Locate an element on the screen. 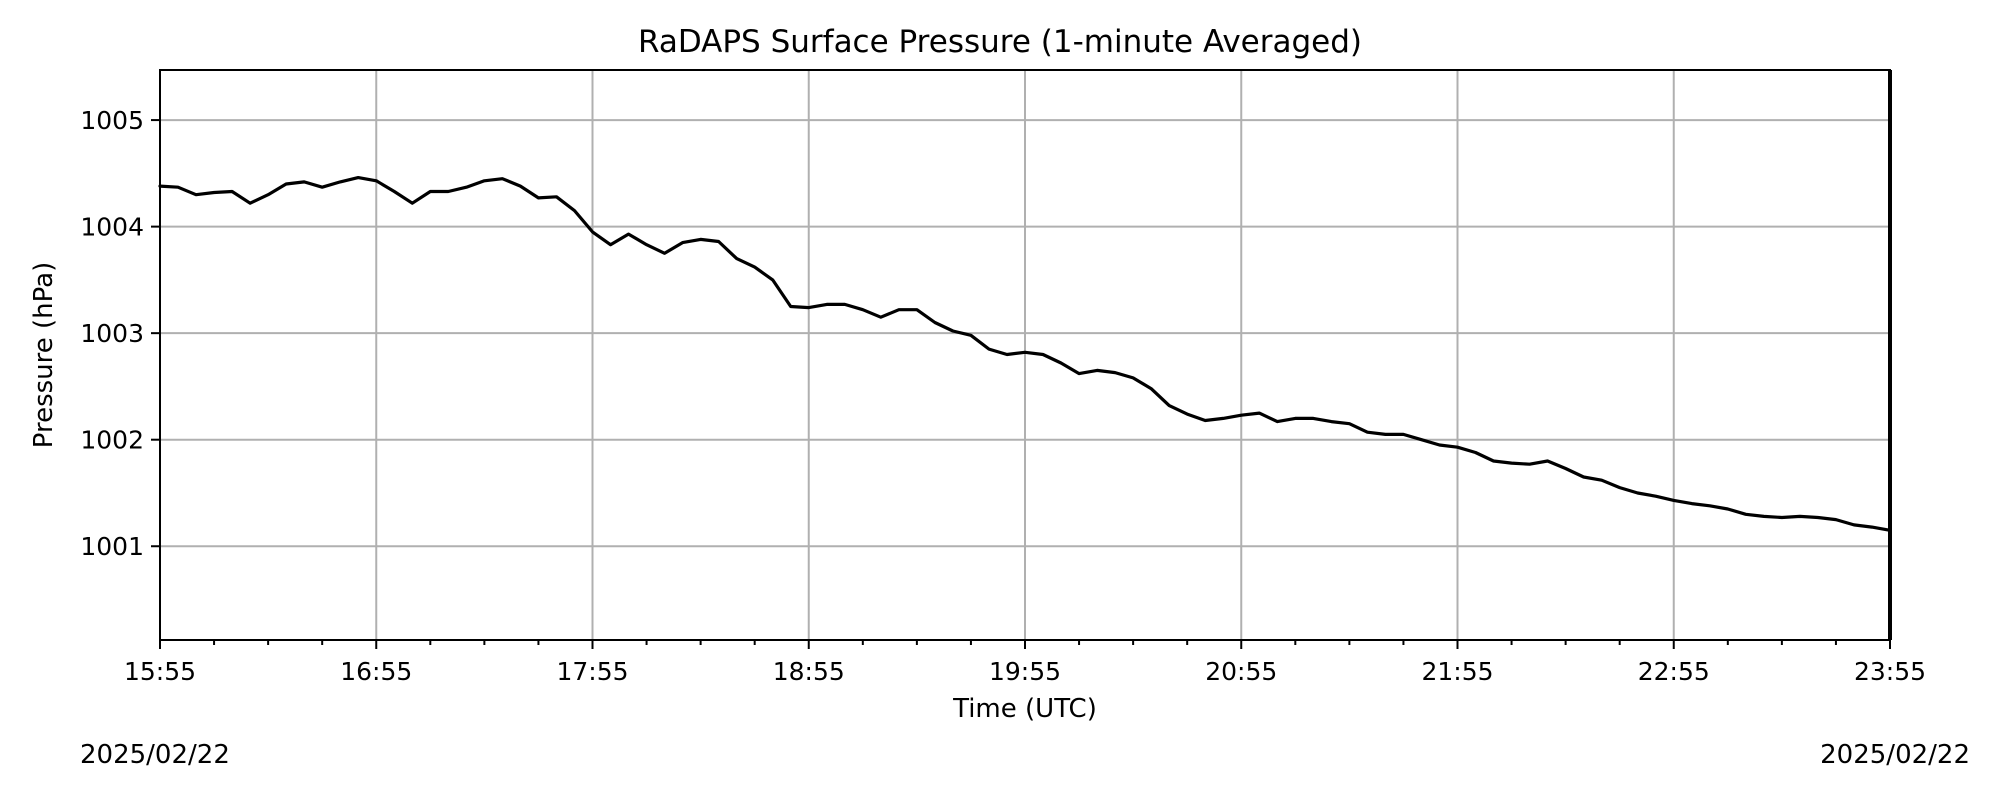 The image size is (2000, 800). y-tick-label: 1004 is located at coordinates (112, 227).